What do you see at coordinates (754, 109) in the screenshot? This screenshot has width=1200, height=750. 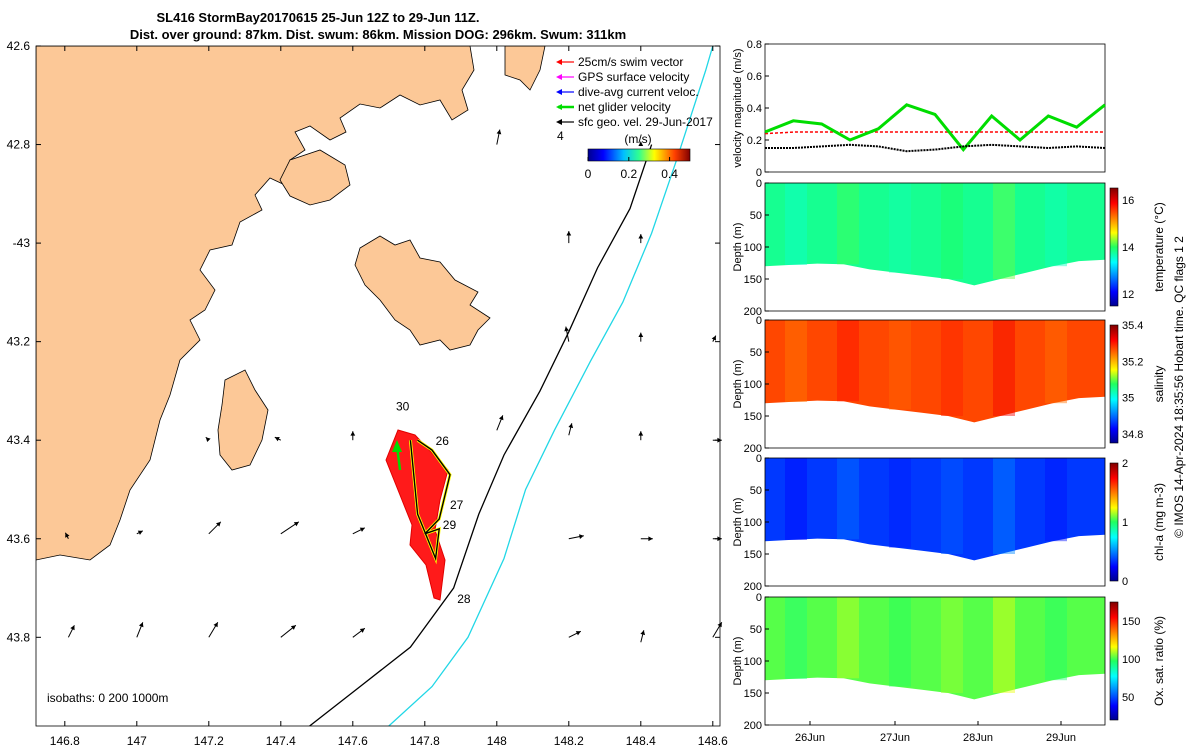 I see `velocity-y-tick-label: 0.4` at bounding box center [754, 109].